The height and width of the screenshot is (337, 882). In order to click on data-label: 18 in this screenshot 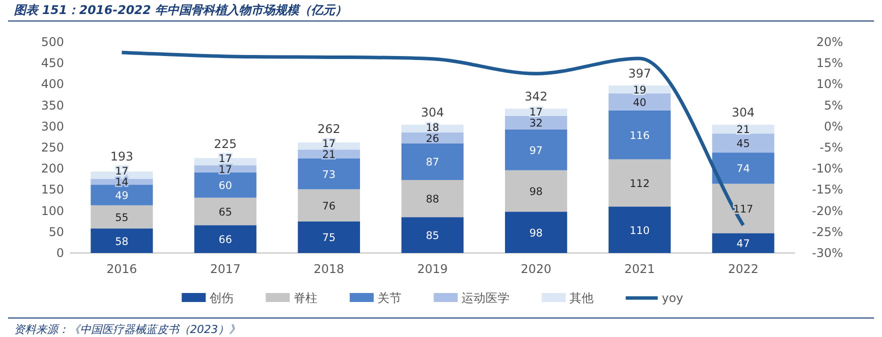, I will do `click(433, 128)`.